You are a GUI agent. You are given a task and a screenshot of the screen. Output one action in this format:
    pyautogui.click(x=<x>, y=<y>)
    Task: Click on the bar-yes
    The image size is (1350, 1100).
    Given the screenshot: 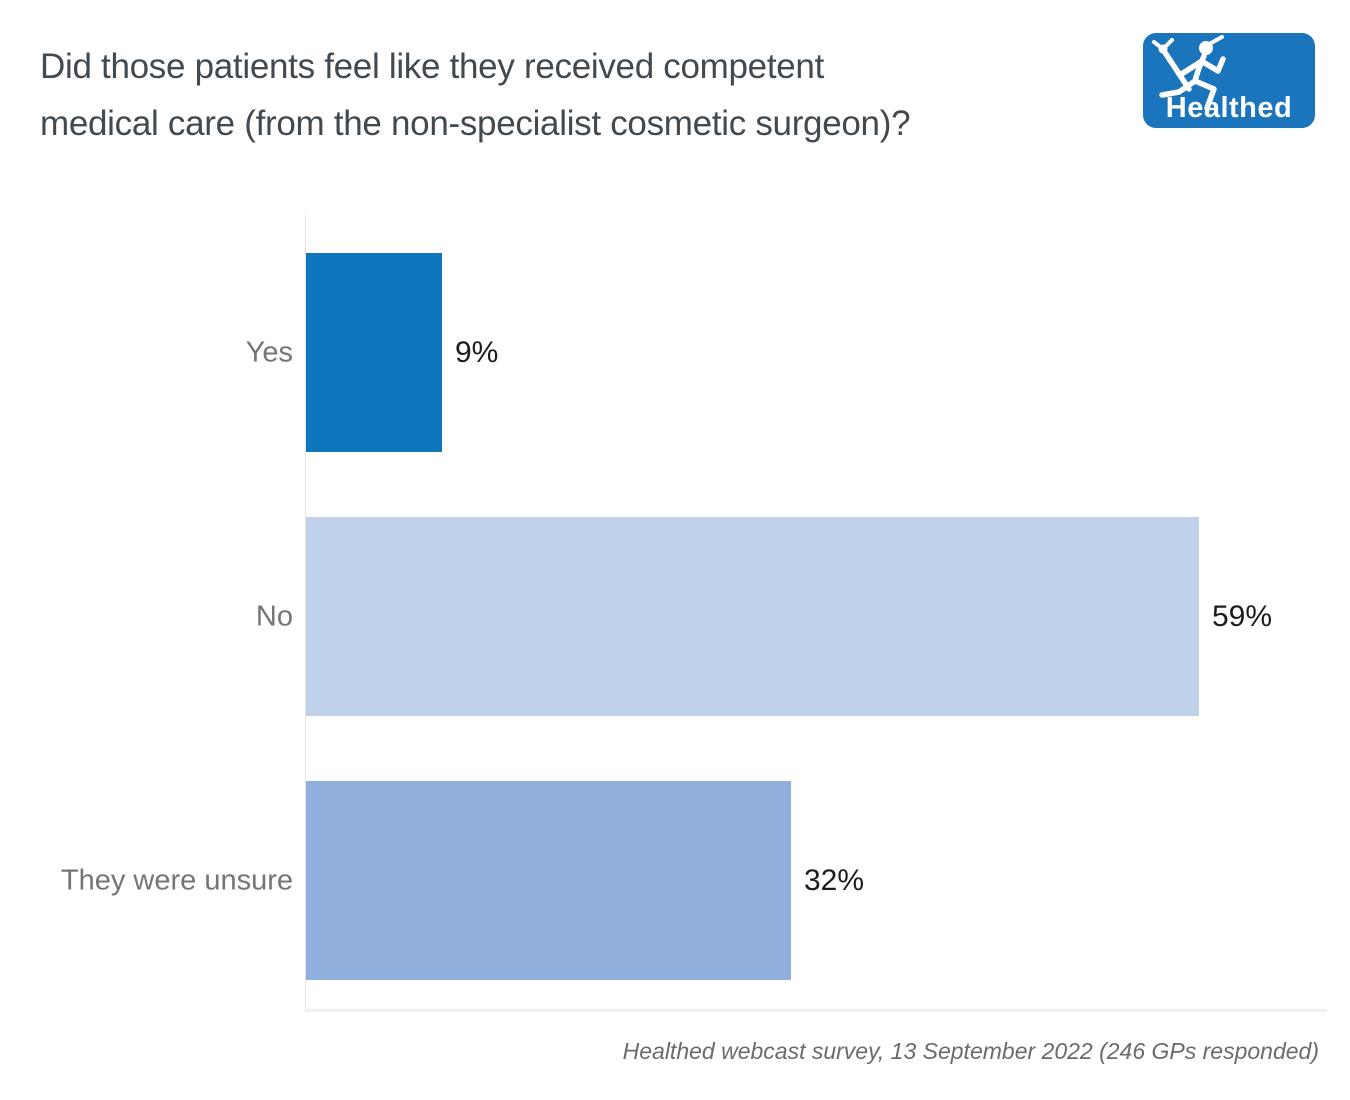 What is the action you would take?
    pyautogui.click(x=374, y=352)
    